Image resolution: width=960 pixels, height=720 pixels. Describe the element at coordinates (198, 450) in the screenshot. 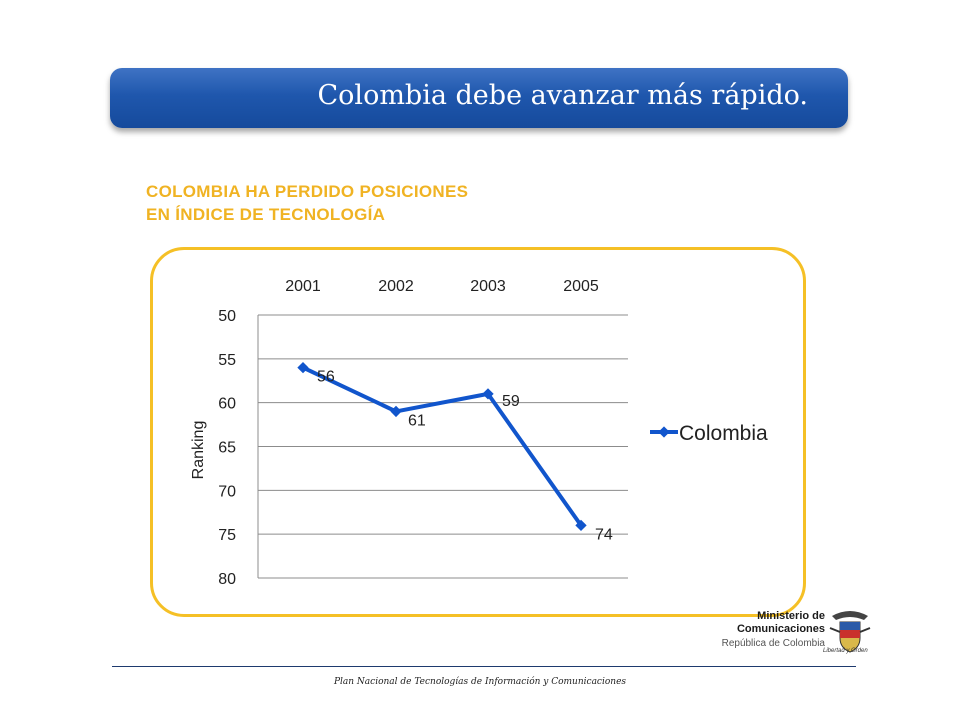

I see `y-axis-title: Ranking` at that location.